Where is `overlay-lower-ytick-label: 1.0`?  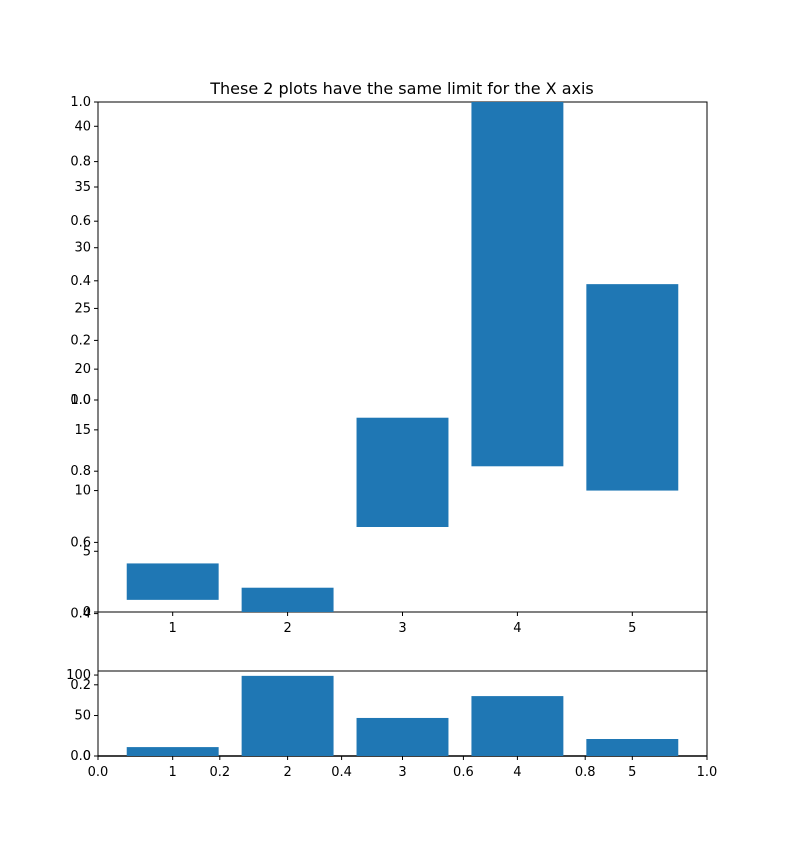 overlay-lower-ytick-label: 1.0 is located at coordinates (80, 400).